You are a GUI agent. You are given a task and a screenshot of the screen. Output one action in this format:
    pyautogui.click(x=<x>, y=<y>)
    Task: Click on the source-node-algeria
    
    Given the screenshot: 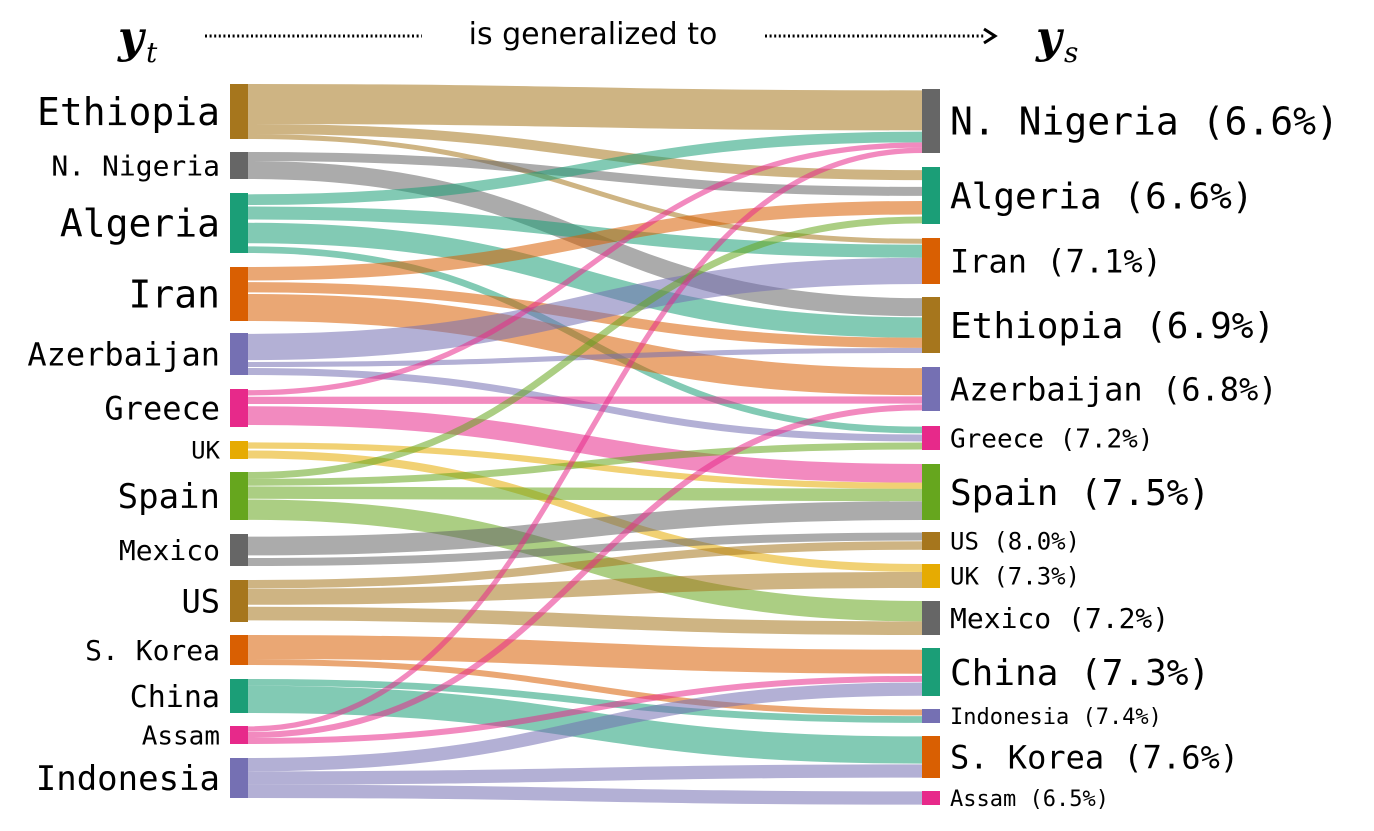 What is the action you would take?
    pyautogui.click(x=239, y=223)
    